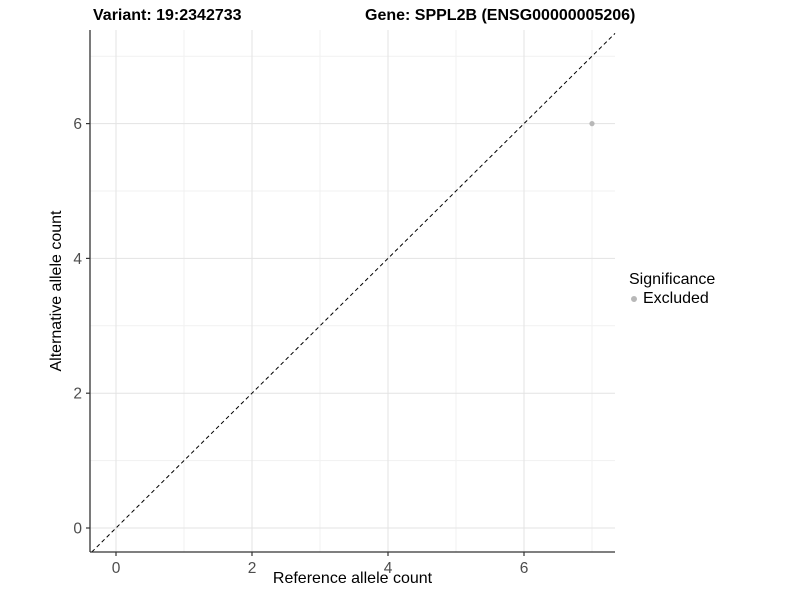  Describe the element at coordinates (672, 279) in the screenshot. I see `legend-title: Significance` at that location.